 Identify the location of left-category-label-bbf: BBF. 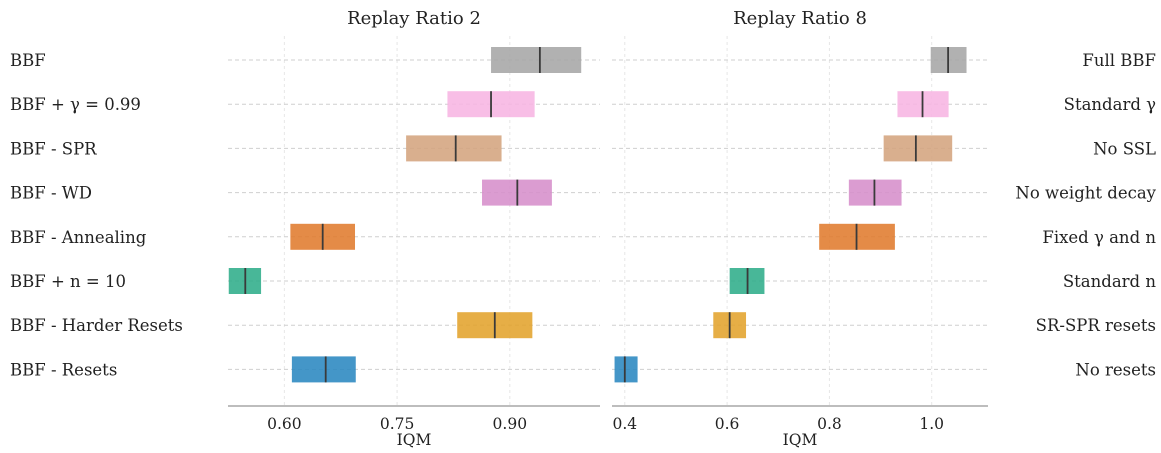
(28, 60).